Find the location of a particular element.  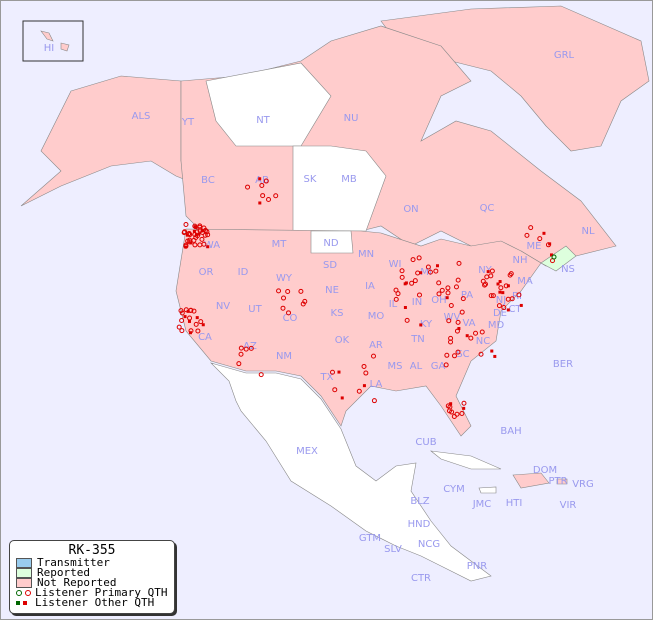

region-label-wa: WA is located at coordinates (212, 245).